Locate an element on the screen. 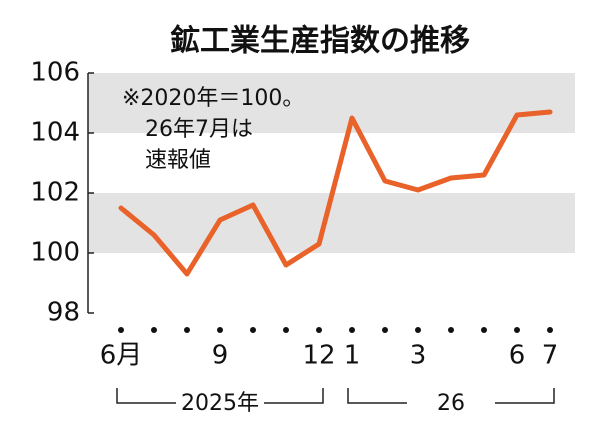  annotation: 速報値 is located at coordinates (178, 160).